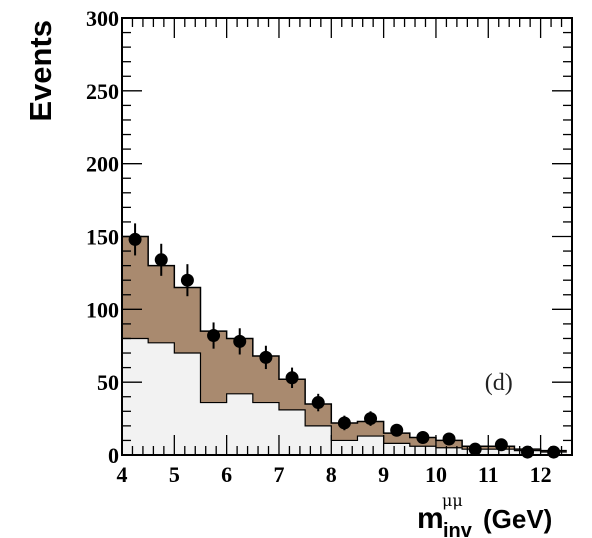 The image size is (592, 538). Describe the element at coordinates (488, 474) in the screenshot. I see `x-tick-label: 11` at that location.